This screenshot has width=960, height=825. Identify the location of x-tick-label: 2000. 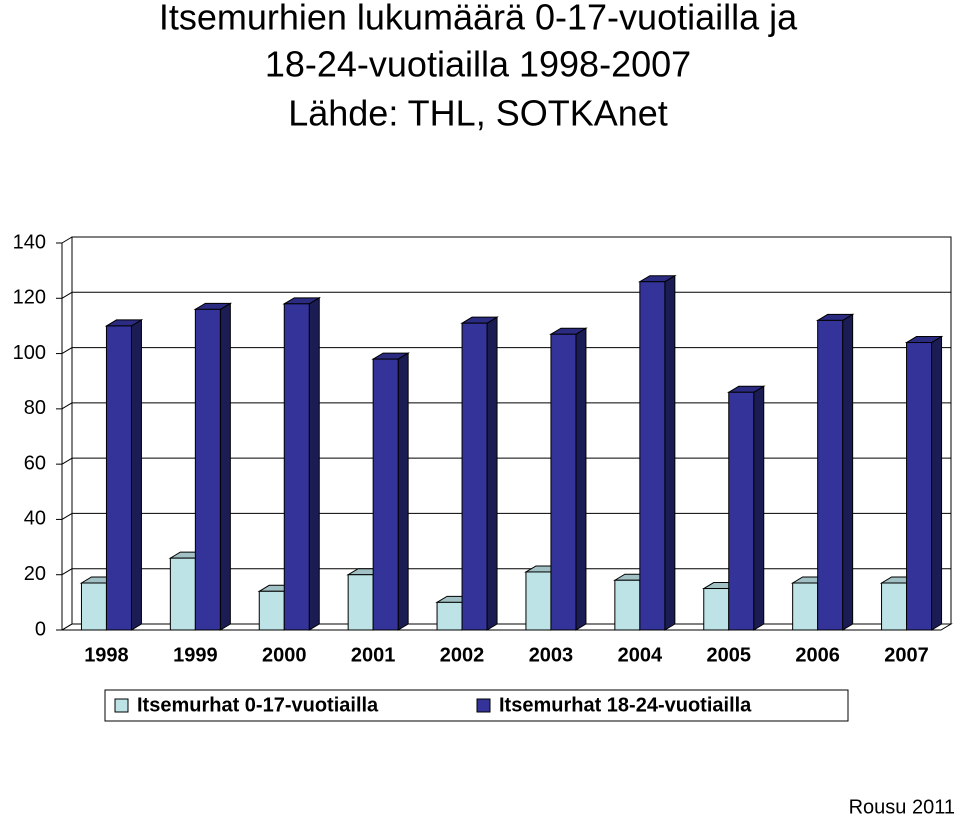
(284, 655).